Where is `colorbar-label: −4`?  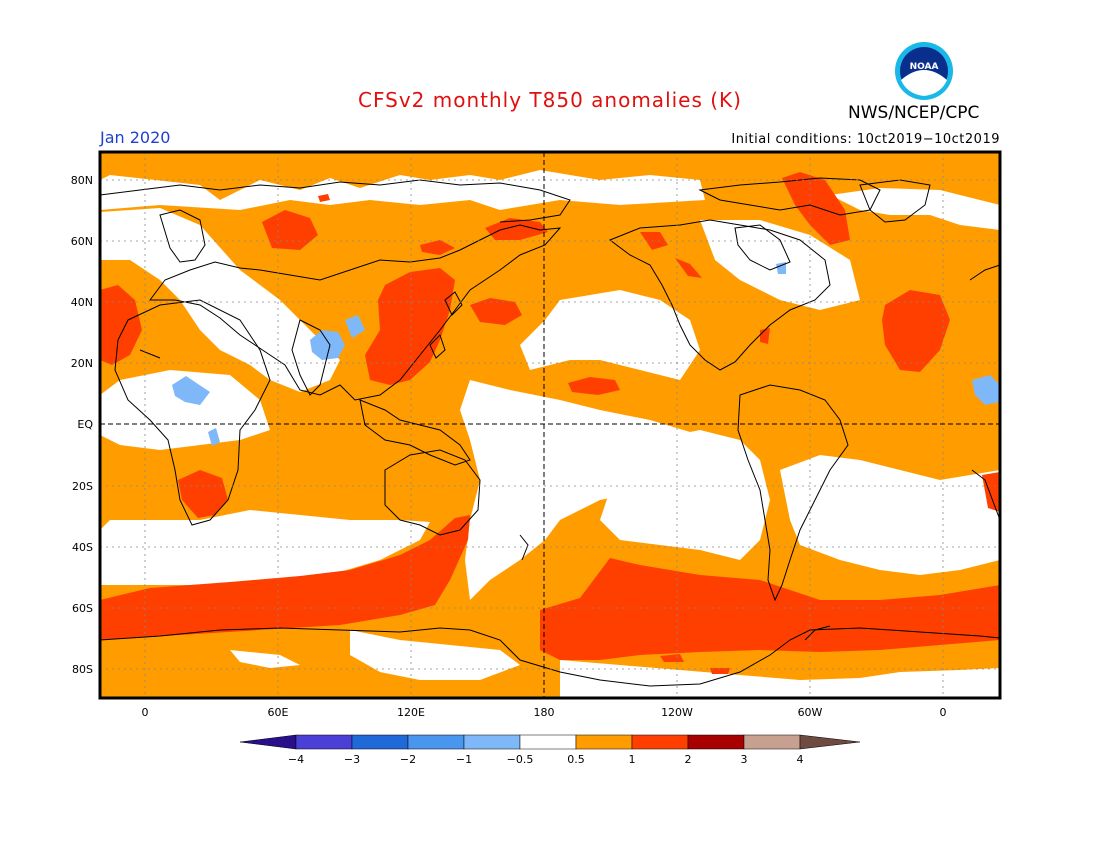 colorbar-label: −4 is located at coordinates (296, 759).